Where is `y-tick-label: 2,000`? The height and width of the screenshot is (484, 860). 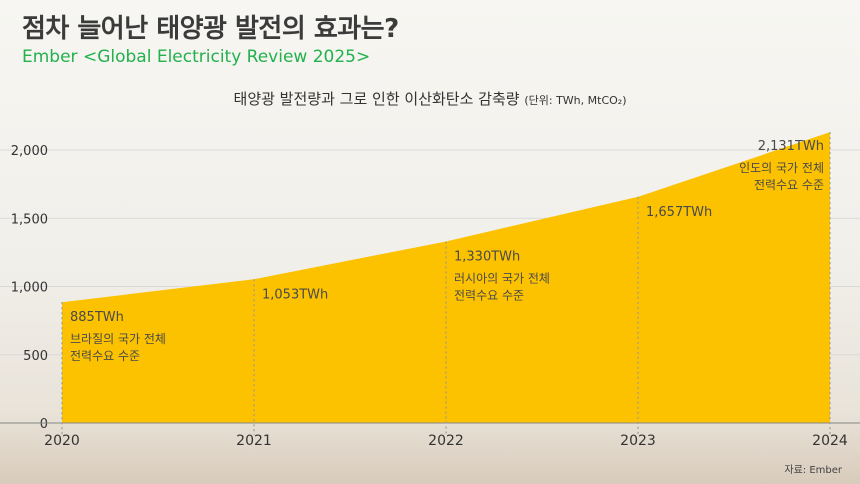
y-tick-label: 2,000 is located at coordinates (29, 151).